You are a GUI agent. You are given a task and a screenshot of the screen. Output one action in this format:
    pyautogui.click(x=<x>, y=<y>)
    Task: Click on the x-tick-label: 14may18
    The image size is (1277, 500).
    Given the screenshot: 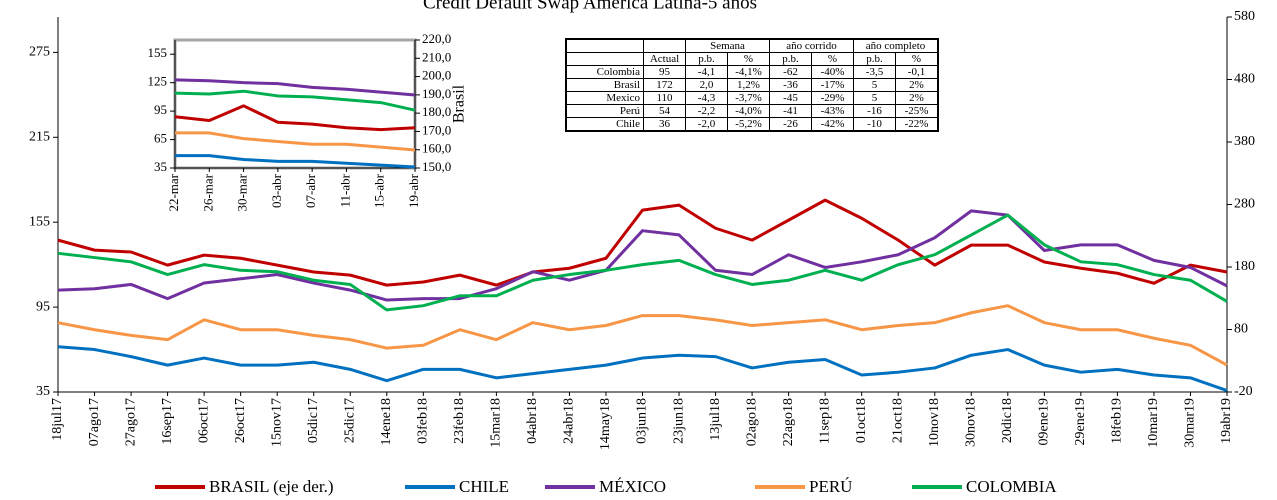 What is the action you would take?
    pyautogui.click(x=605, y=424)
    